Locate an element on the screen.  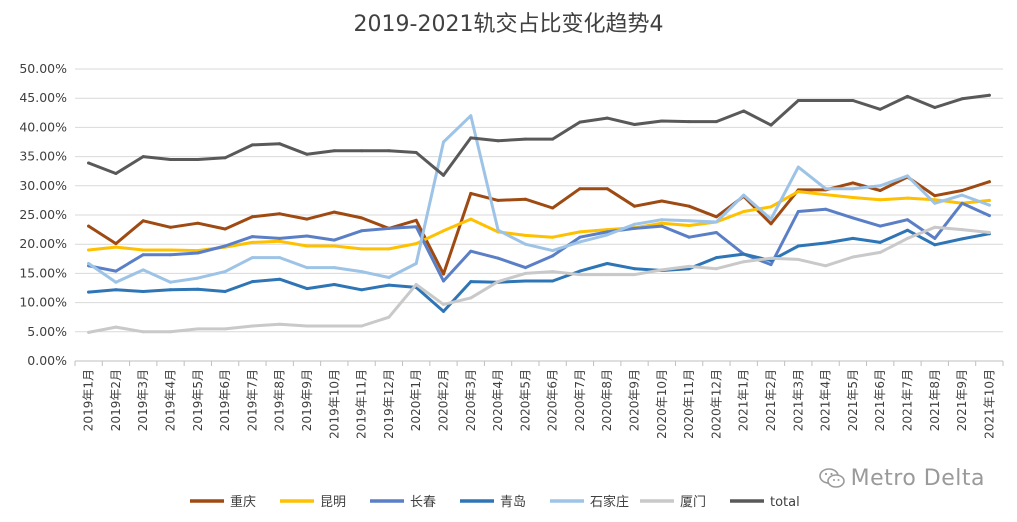
x-tick-label: 2021年9月 is located at coordinates (962, 400).